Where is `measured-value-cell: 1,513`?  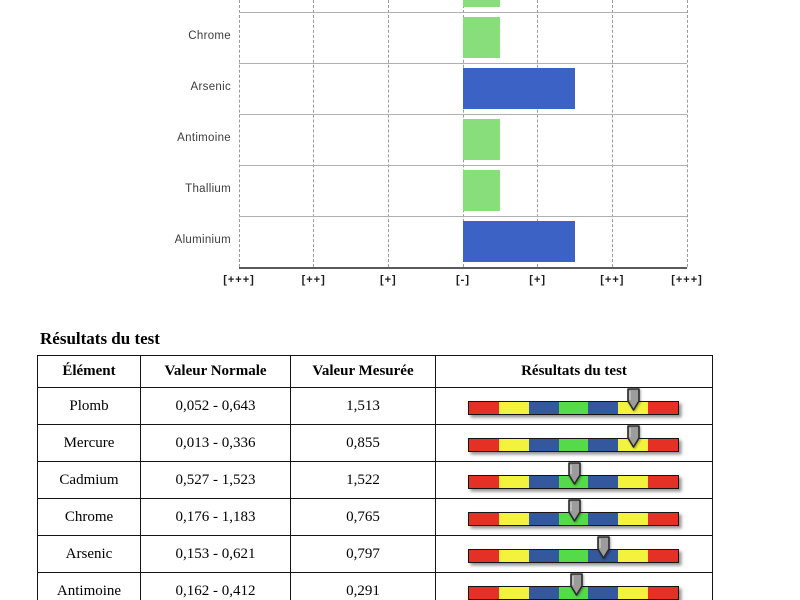 measured-value-cell: 1,513 is located at coordinates (363, 406).